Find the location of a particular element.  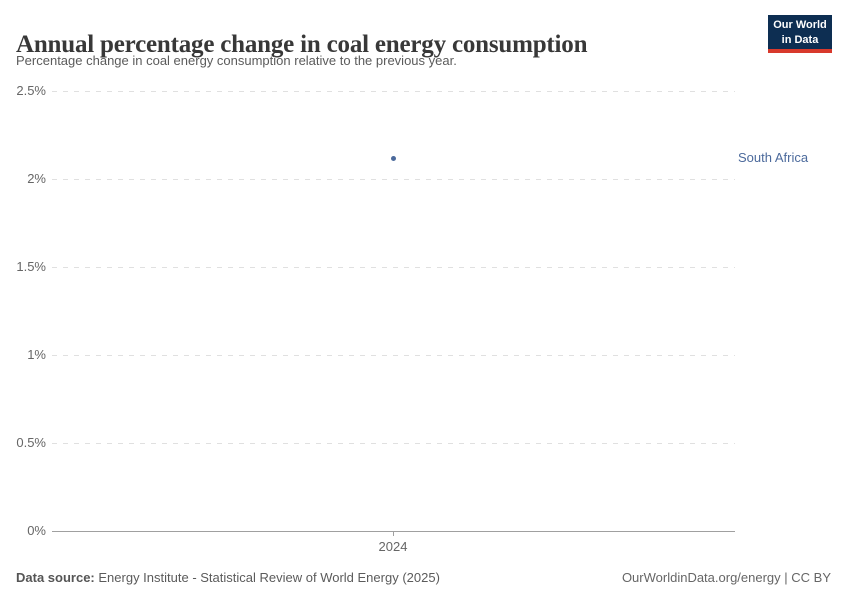

y-axis-tick-label: 1.5% is located at coordinates (31, 266).